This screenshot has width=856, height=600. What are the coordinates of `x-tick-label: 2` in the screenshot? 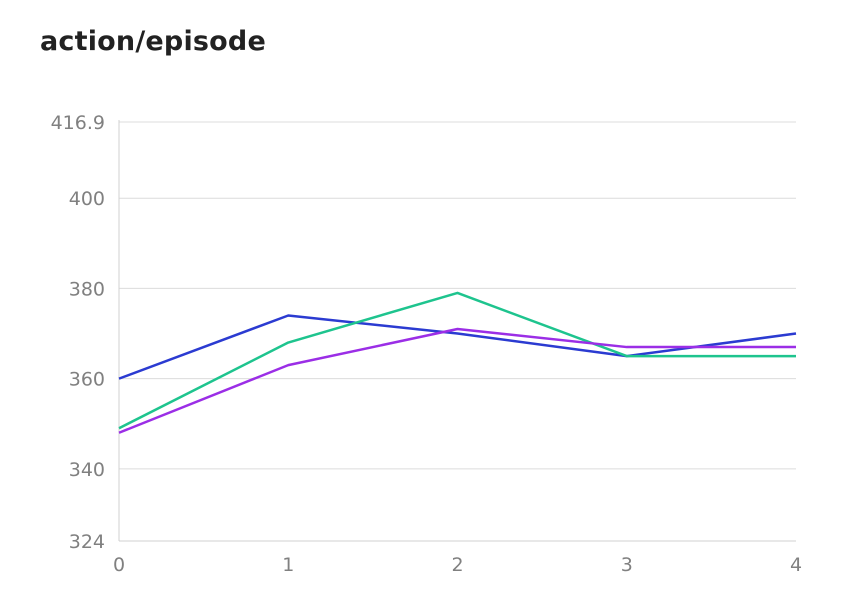 It's located at (457, 565).